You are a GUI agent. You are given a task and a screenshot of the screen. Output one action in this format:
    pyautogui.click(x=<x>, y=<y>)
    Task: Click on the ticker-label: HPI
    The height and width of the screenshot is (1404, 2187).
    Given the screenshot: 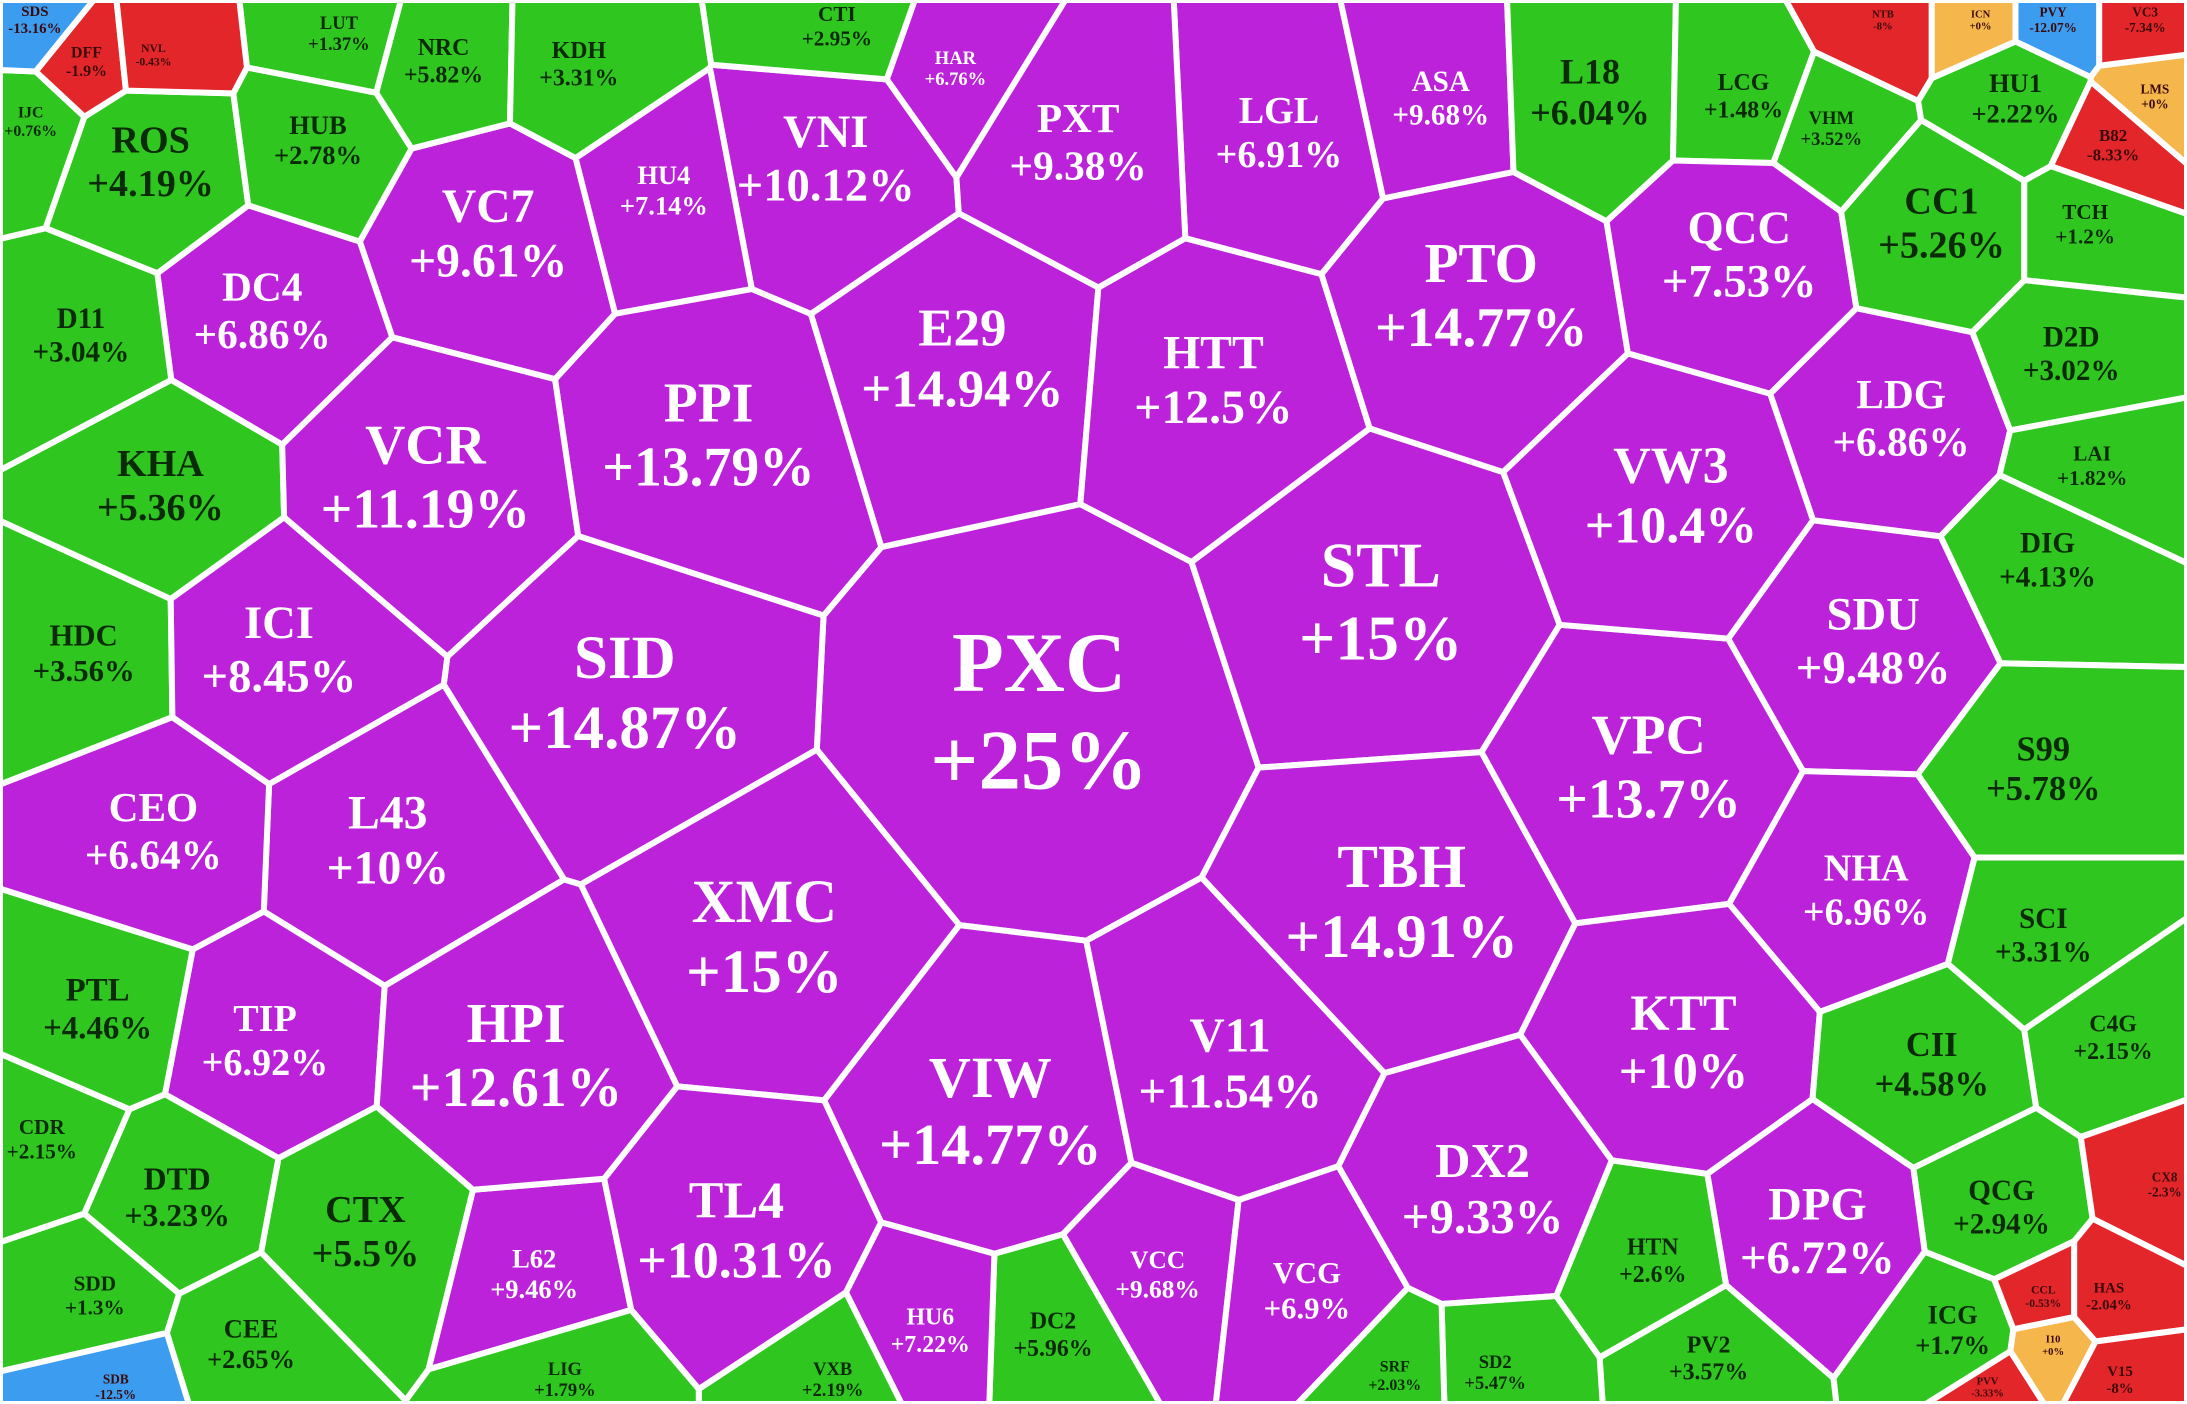 What is the action you would take?
    pyautogui.click(x=516, y=1024)
    